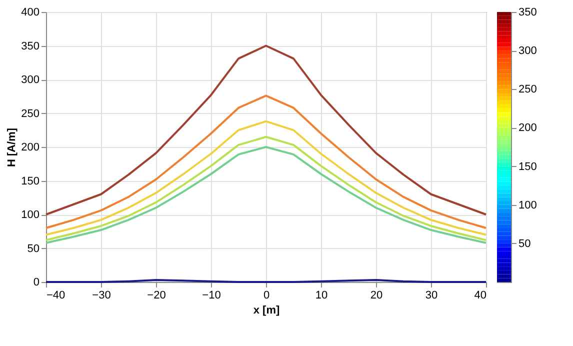  I want to click on x-tick-label: −30, so click(101, 296).